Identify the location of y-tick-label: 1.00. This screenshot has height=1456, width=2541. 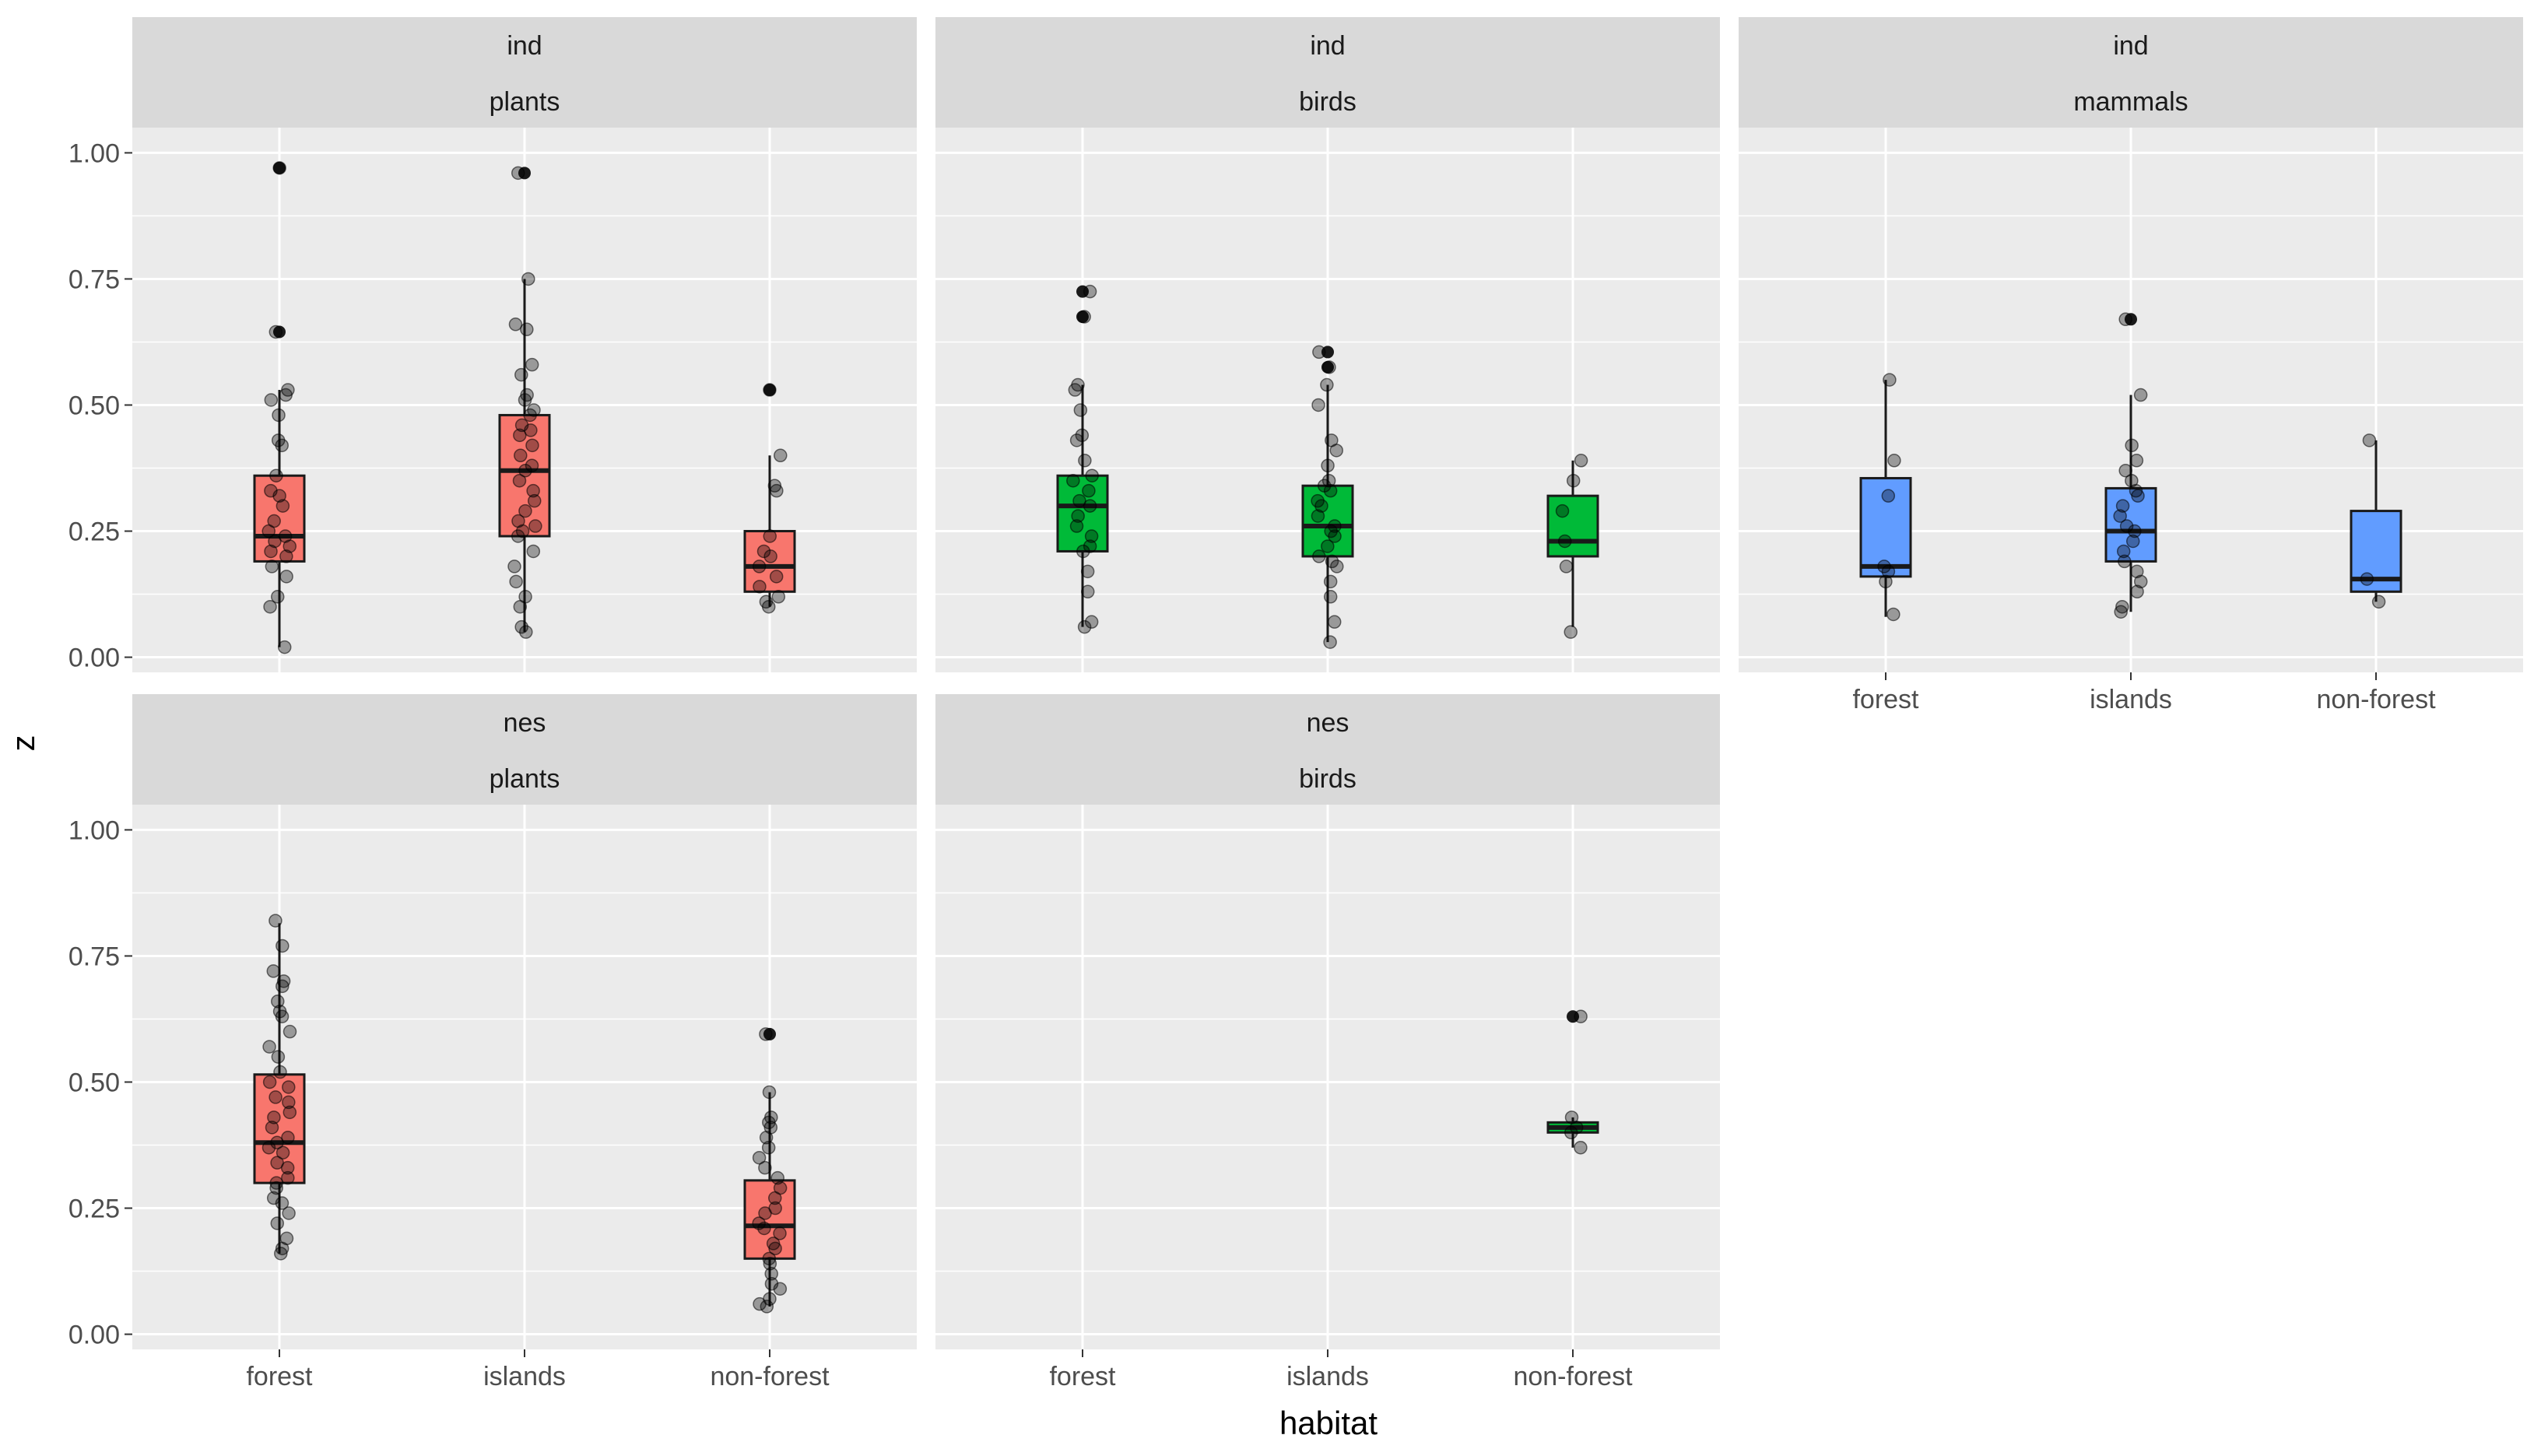
(94, 831).